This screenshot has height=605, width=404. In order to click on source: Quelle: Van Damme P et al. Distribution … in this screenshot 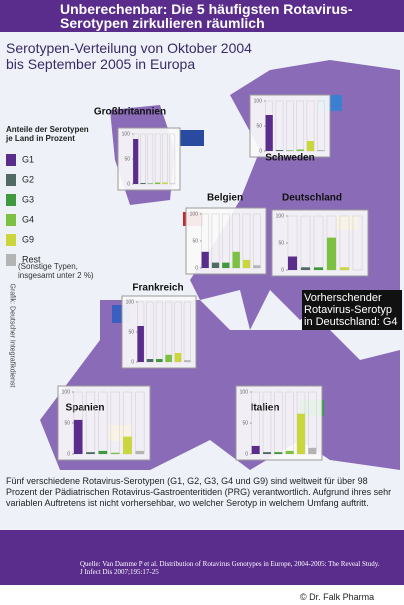, I will do `click(230, 568)`.